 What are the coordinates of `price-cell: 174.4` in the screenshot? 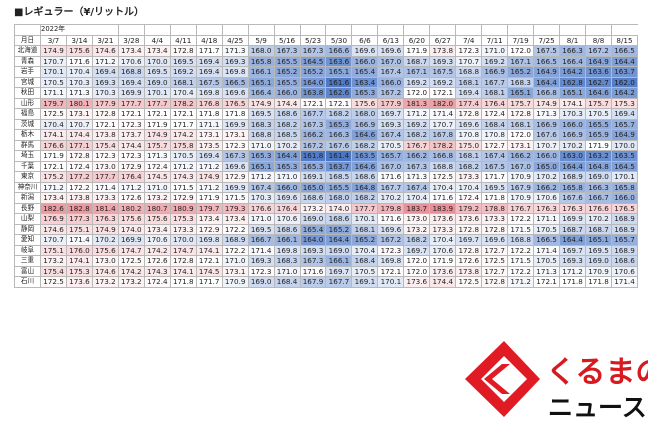 It's located at (79, 135).